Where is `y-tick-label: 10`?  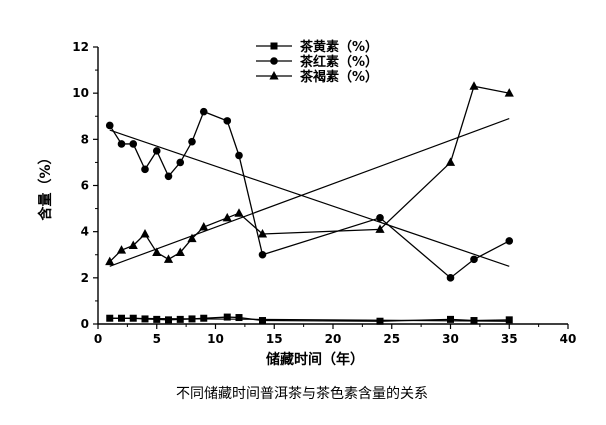
y-tick-label: 10 is located at coordinates (80, 93).